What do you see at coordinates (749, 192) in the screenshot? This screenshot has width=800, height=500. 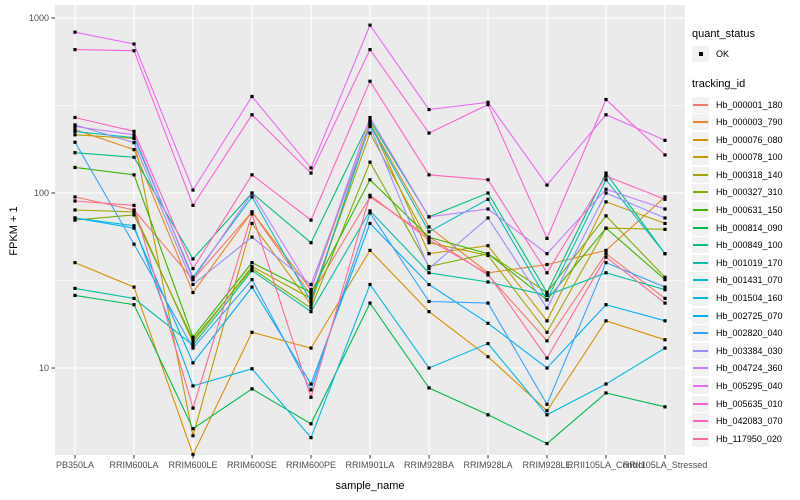 I see `legend-label: Hb_000327_310` at bounding box center [749, 192].